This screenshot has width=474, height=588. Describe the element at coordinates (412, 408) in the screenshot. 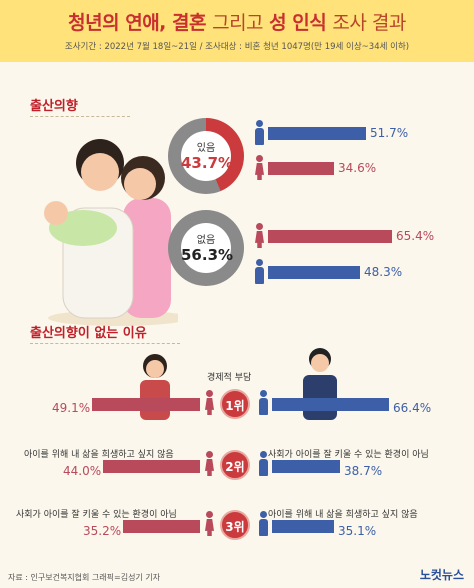

I see `value-reason-1-male: 66.4%` at that location.